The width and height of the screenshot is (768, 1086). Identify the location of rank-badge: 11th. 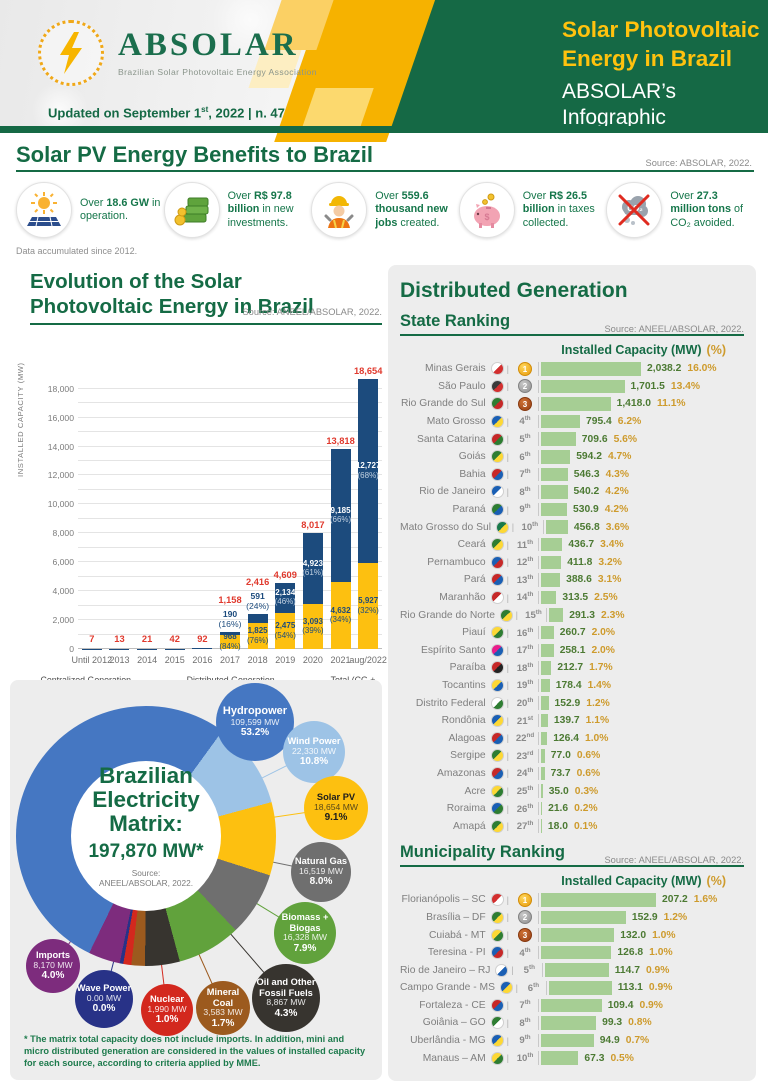
(525, 544).